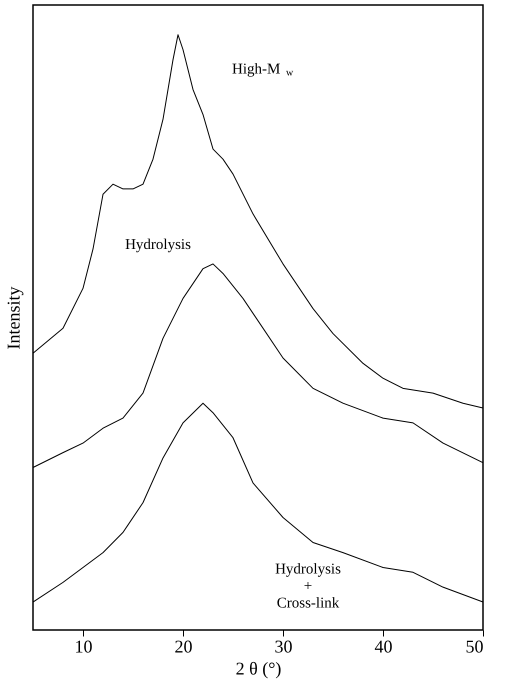 The width and height of the screenshot is (525, 698). I want to click on x-tick-label: 10, so click(83, 646).